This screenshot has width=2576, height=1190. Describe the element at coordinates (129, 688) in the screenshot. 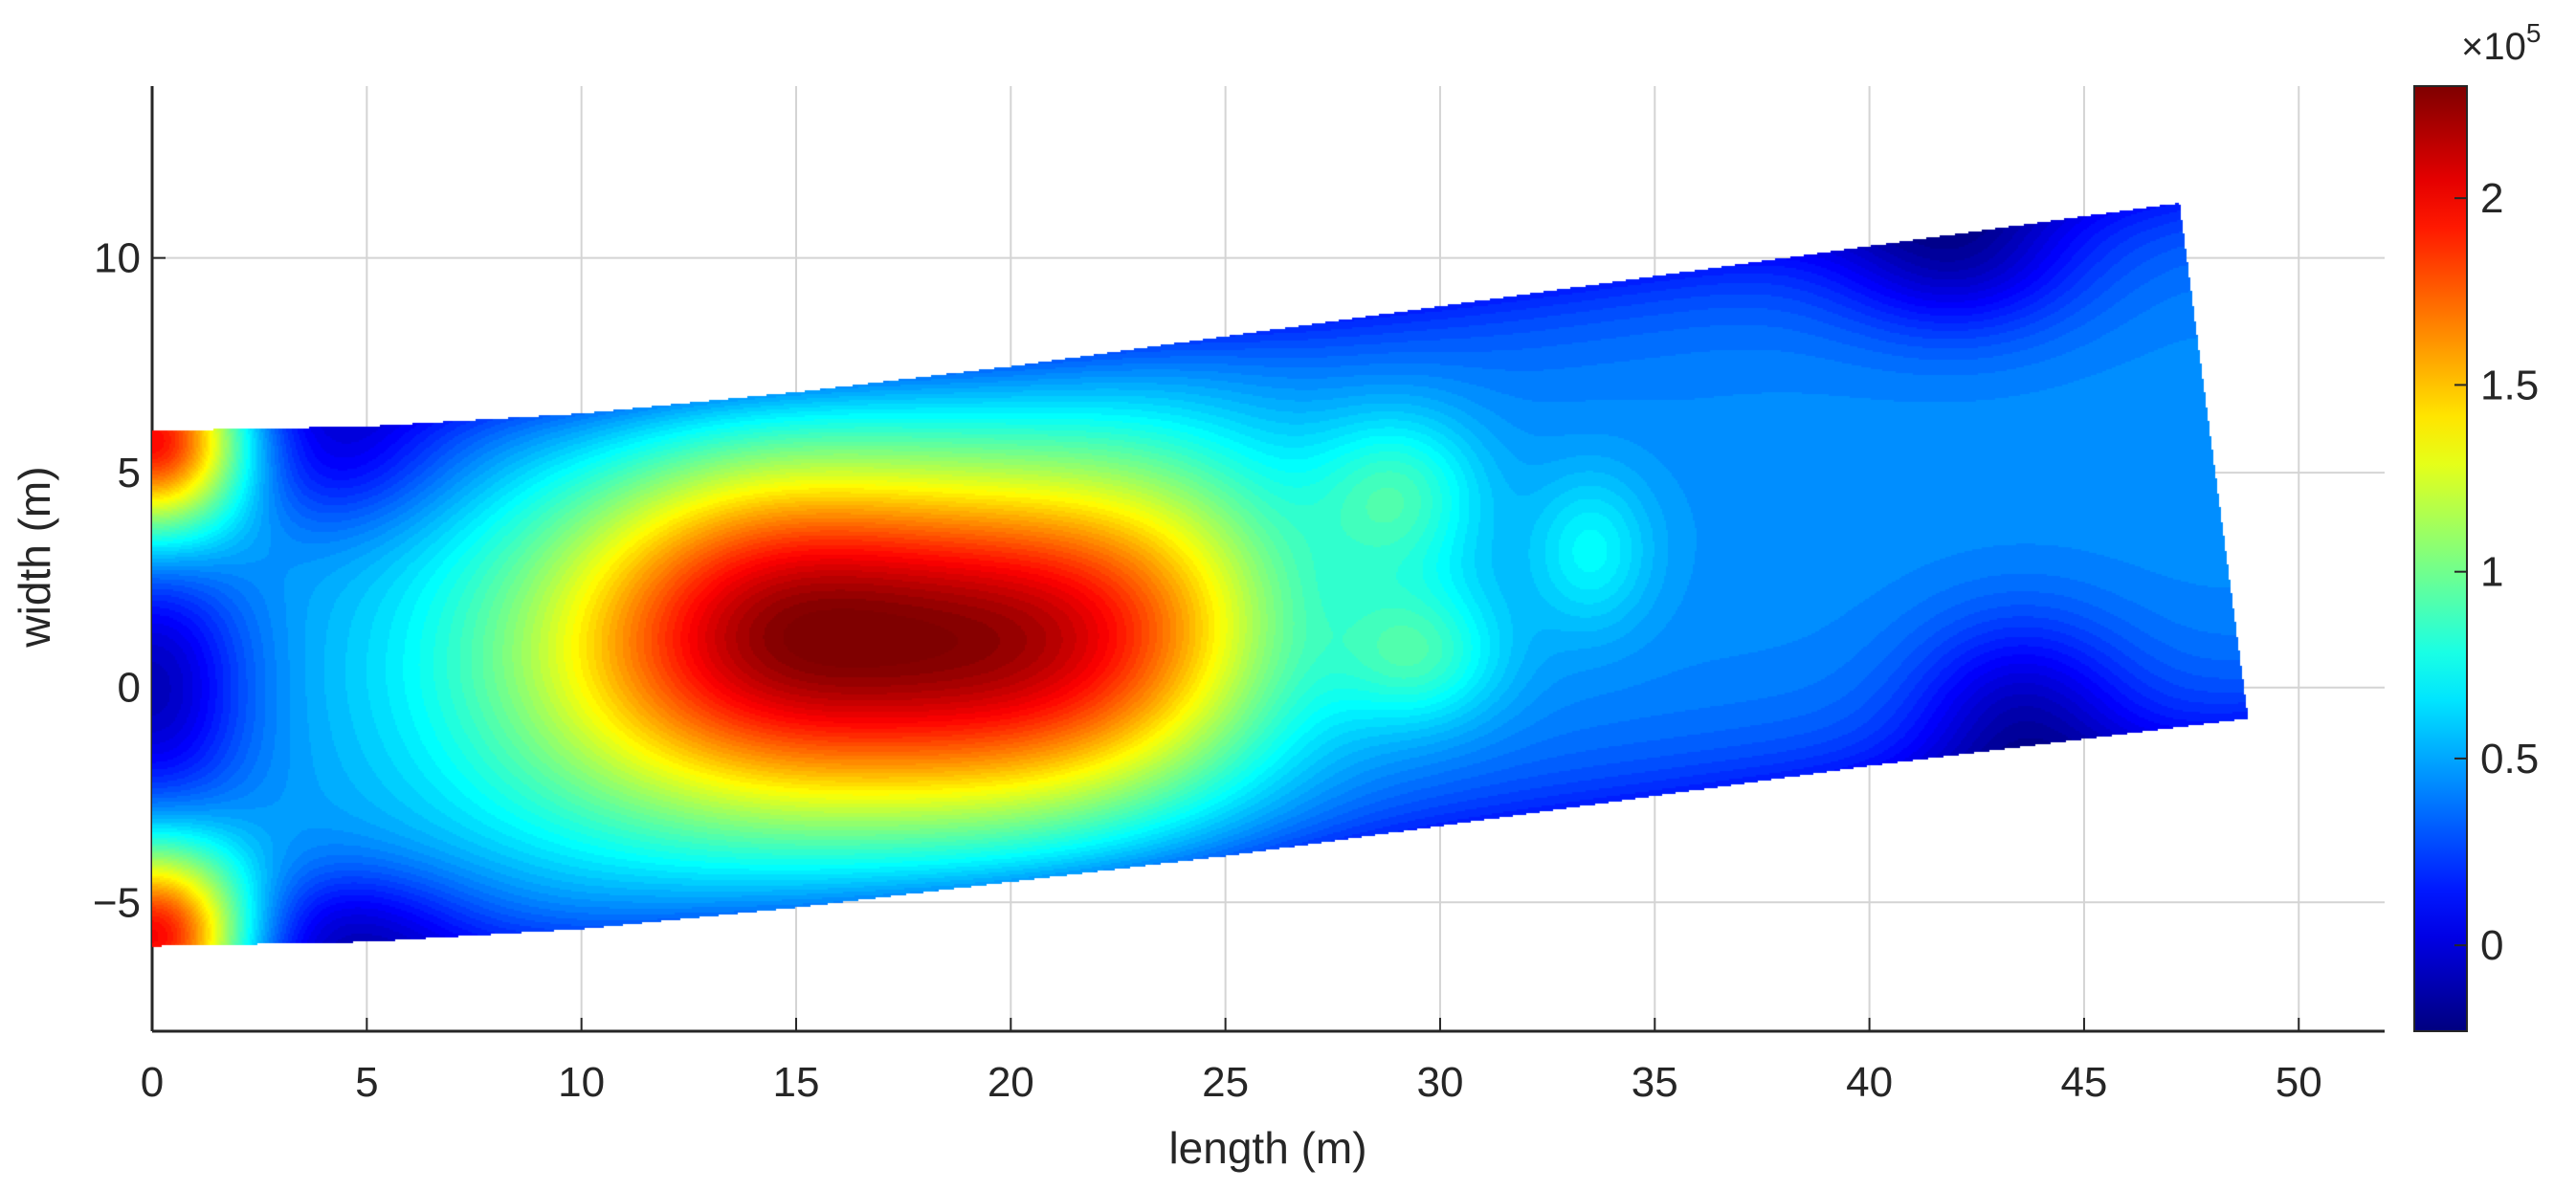

I see `y-tick-label: 0` at that location.